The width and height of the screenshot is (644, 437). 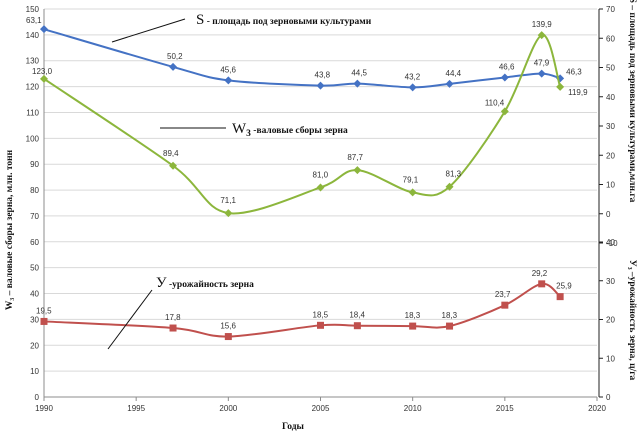 What do you see at coordinates (44, 310) in the screenshot?
I see `data-label-U: 19,5` at bounding box center [44, 310].